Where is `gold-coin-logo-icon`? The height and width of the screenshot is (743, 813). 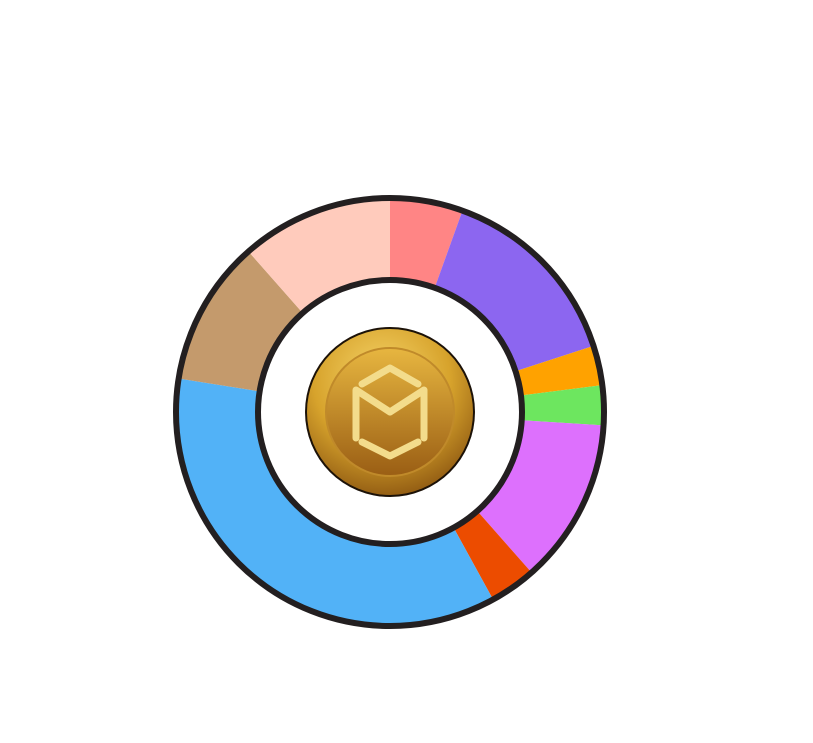
gold-coin-logo-icon is located at coordinates (390, 412).